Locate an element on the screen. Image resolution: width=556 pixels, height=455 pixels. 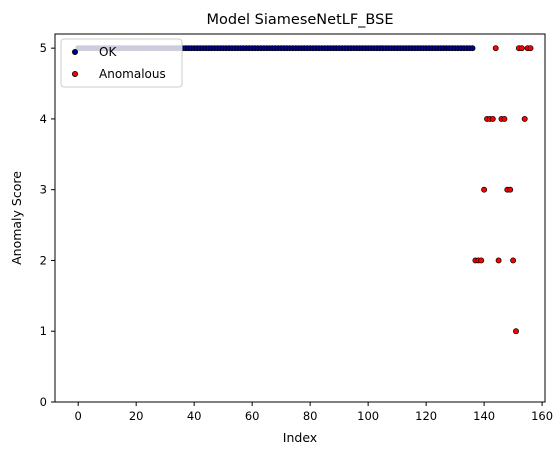
x-tick-label: 100 is located at coordinates (368, 416).